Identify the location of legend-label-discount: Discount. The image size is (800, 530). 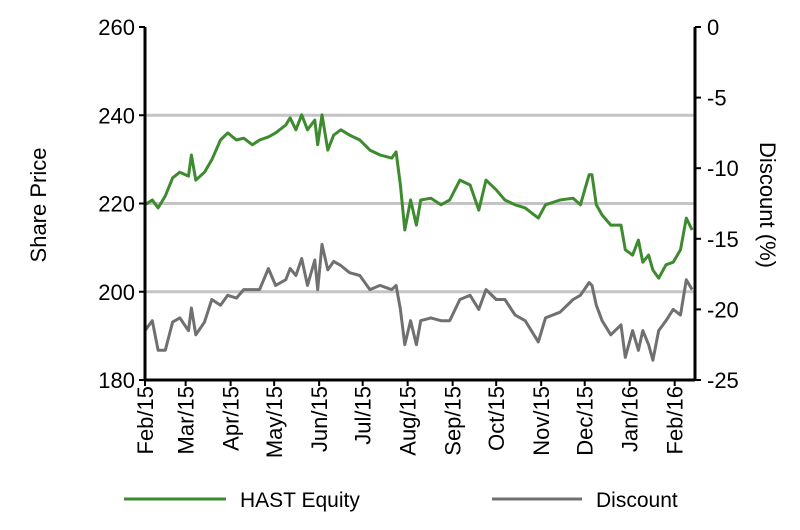
(637, 500).